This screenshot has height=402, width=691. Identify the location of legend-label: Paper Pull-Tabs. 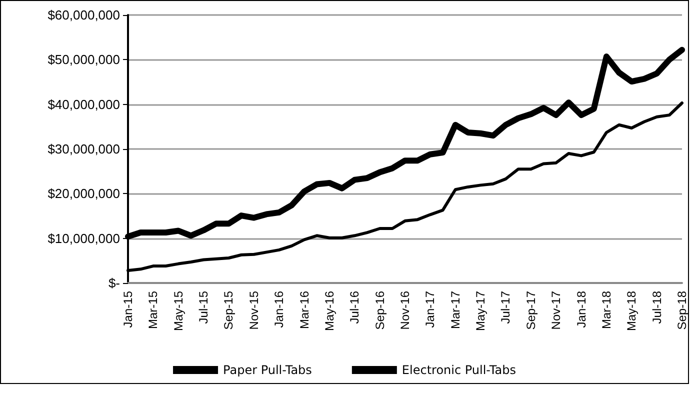
(267, 370).